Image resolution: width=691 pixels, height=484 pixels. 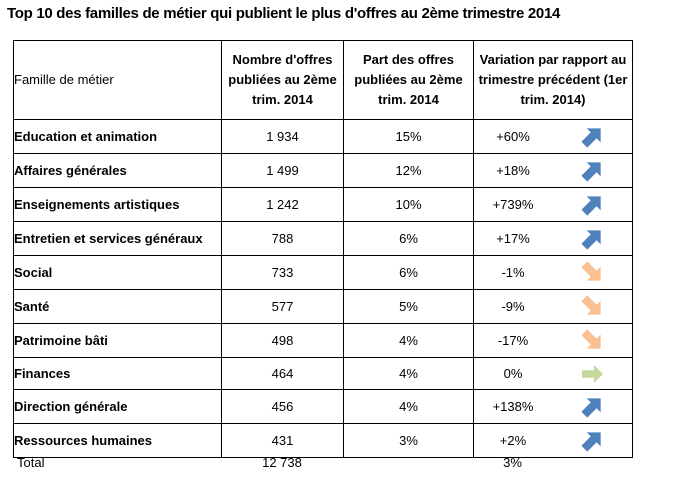 I want to click on family-cell: Finances, so click(x=117, y=373).